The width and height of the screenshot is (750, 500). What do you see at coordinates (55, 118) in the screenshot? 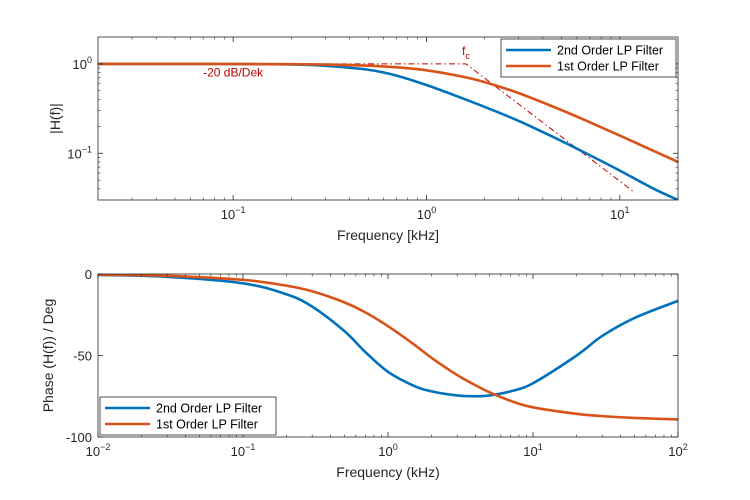
I see `y-axis-label: |H(f)|` at bounding box center [55, 118].